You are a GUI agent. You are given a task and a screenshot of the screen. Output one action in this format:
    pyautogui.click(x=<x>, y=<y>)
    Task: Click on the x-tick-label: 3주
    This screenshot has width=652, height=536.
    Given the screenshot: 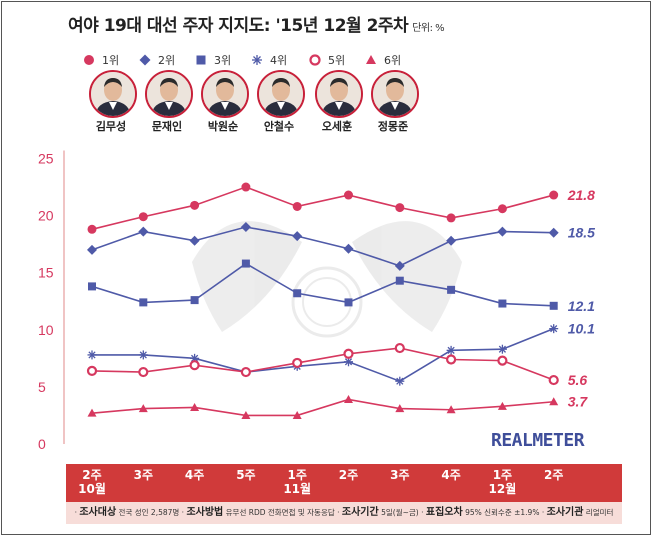 What is the action you would take?
    pyautogui.click(x=143, y=475)
    